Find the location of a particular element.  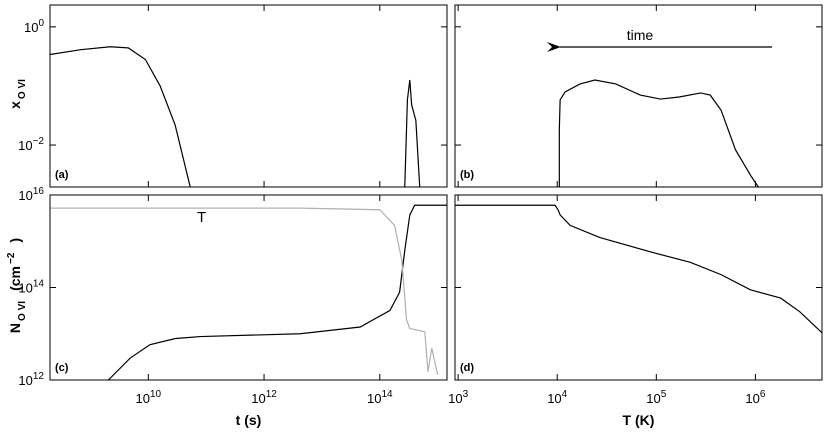

panel-label: (b) is located at coordinates (467, 175).